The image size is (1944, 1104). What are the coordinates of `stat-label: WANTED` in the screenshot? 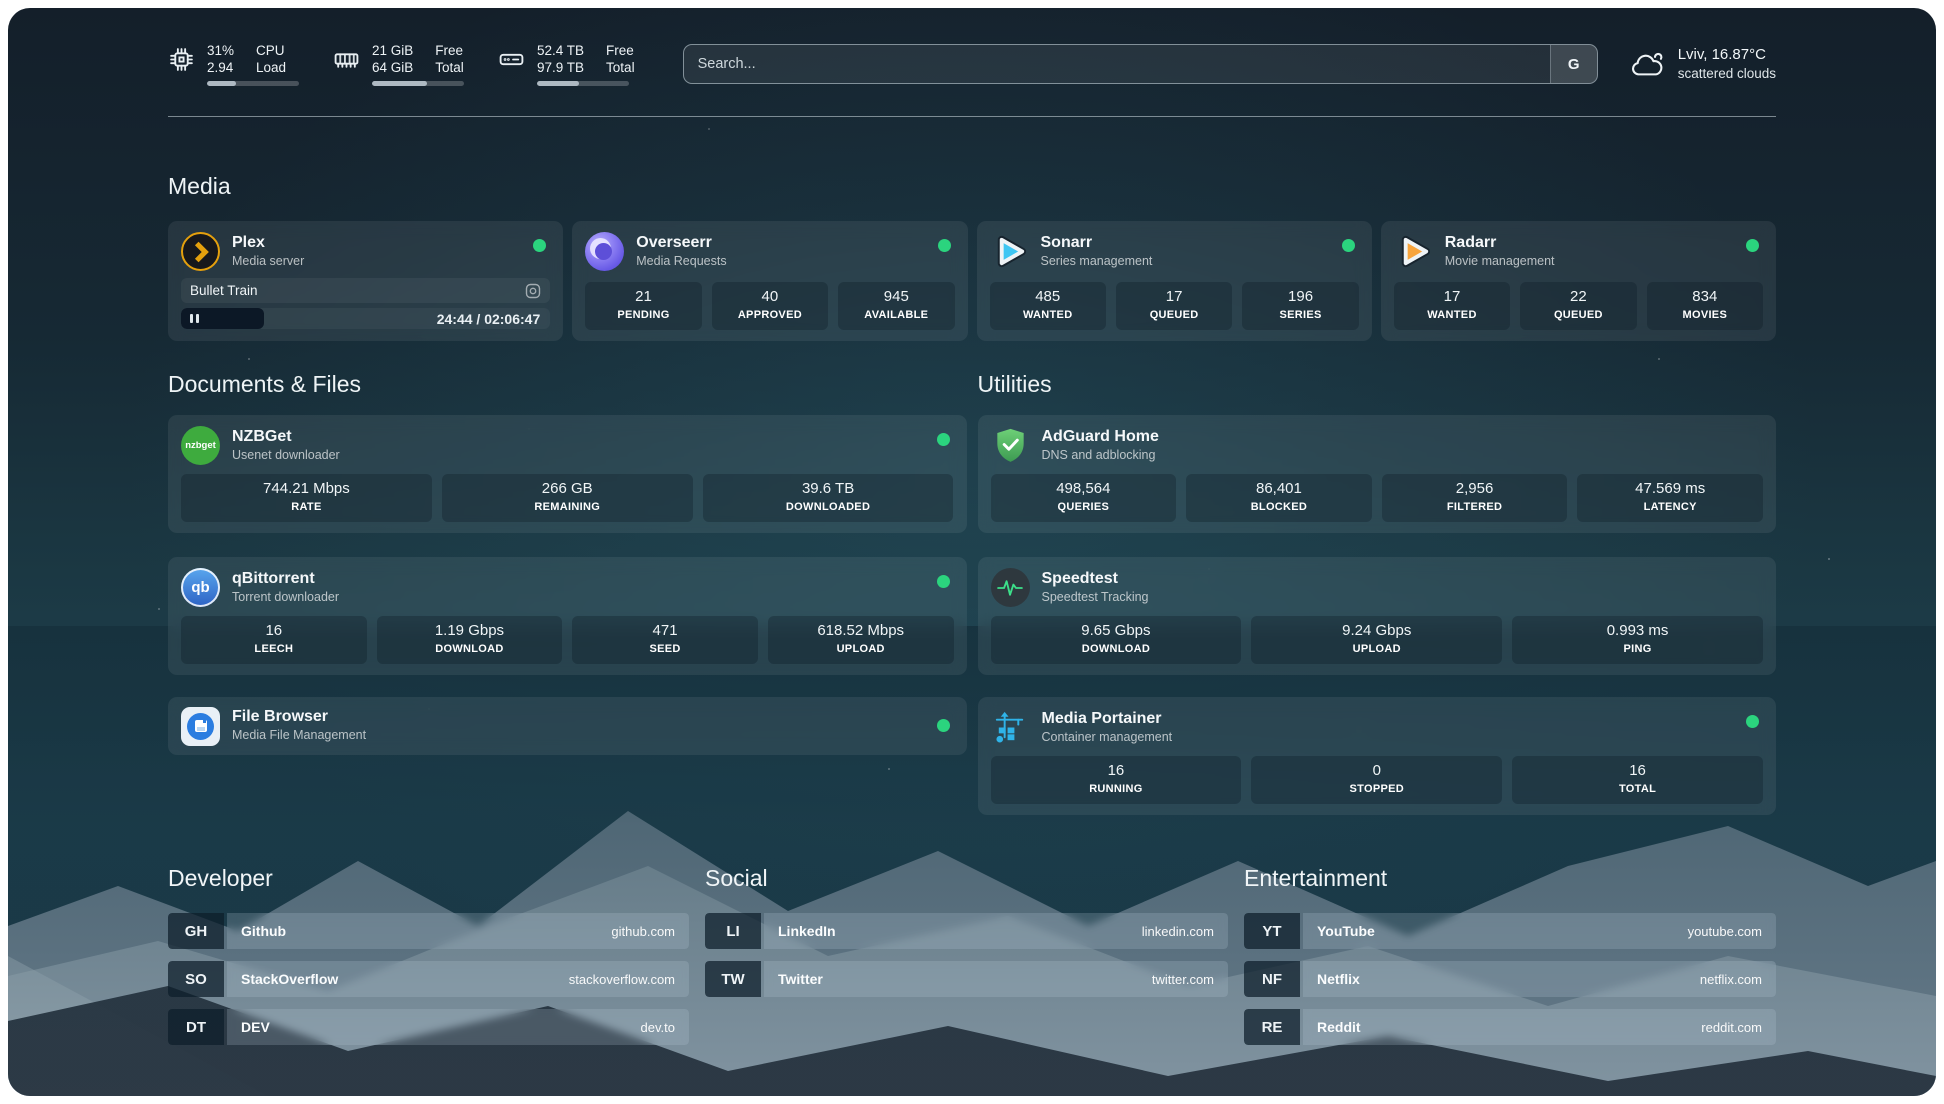 It's located at (1452, 315).